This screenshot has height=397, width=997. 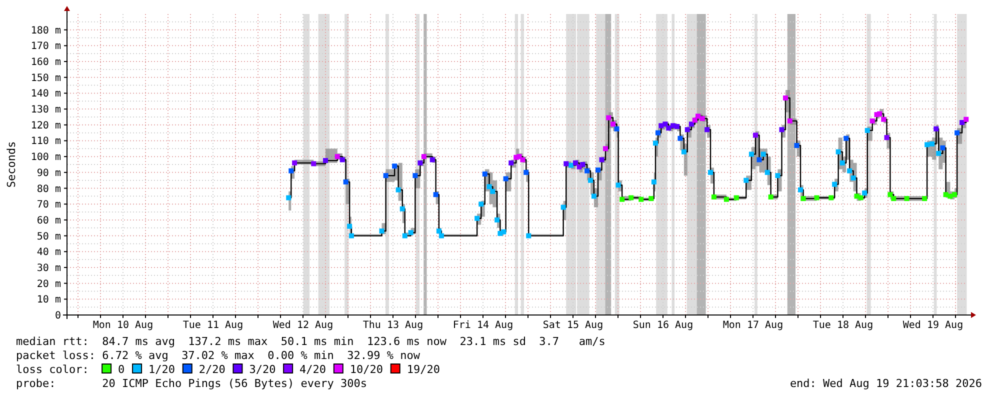 What do you see at coordinates (218, 355) in the screenshot?
I see `text: packet loss: 6.72 % avg 37.02 % max 0.00 % min 32.99 % now` at bounding box center [218, 355].